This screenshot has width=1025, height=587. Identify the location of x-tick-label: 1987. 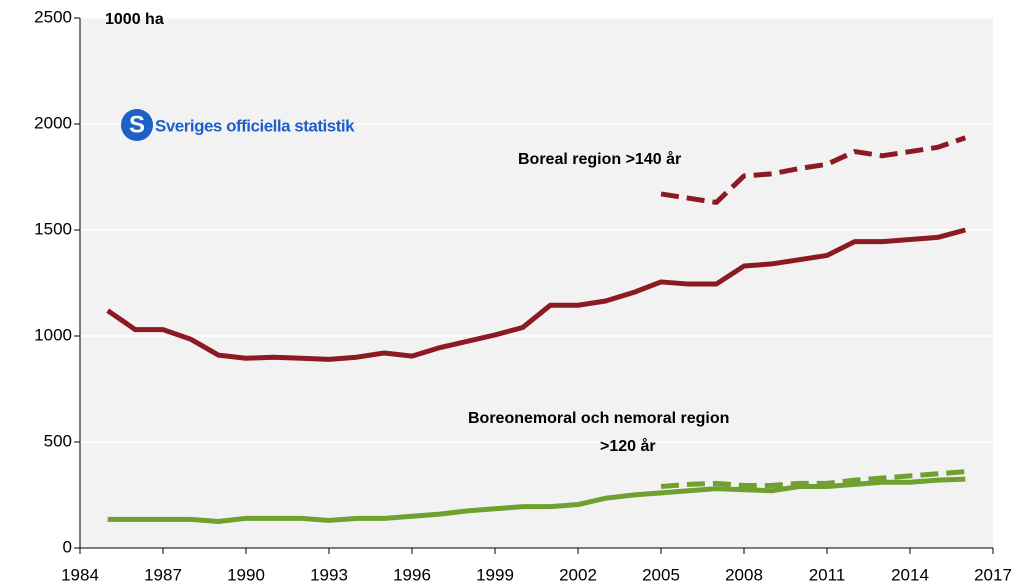
(163, 574).